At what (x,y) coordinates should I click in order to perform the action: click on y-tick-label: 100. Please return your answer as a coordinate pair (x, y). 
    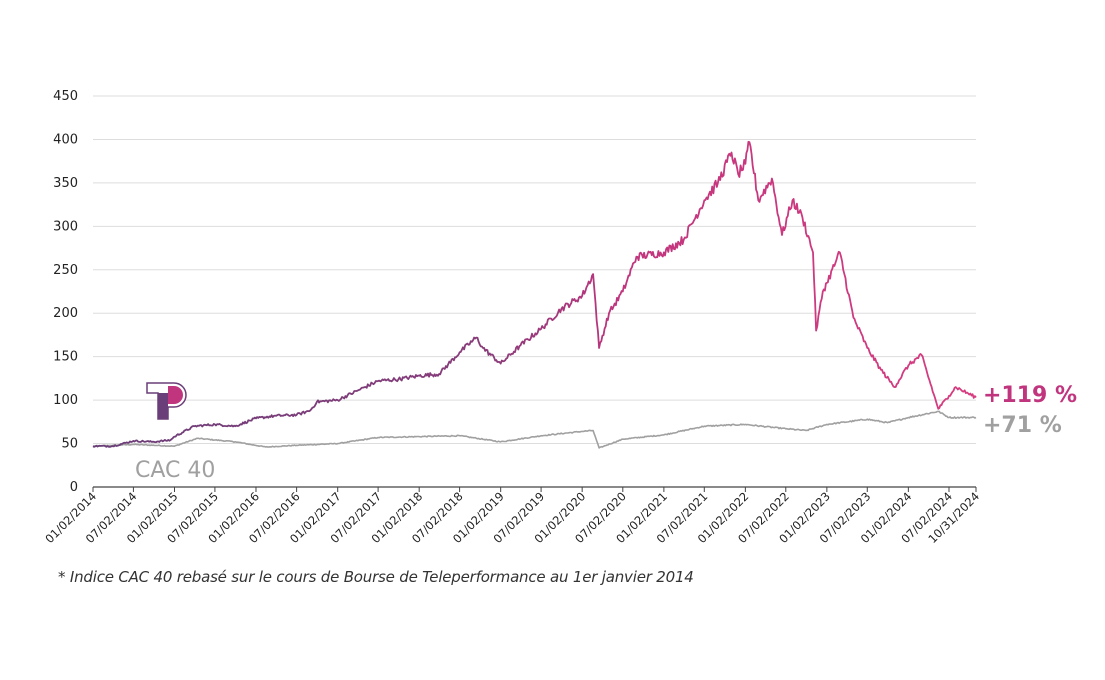
    Looking at the image, I should click on (65, 400).